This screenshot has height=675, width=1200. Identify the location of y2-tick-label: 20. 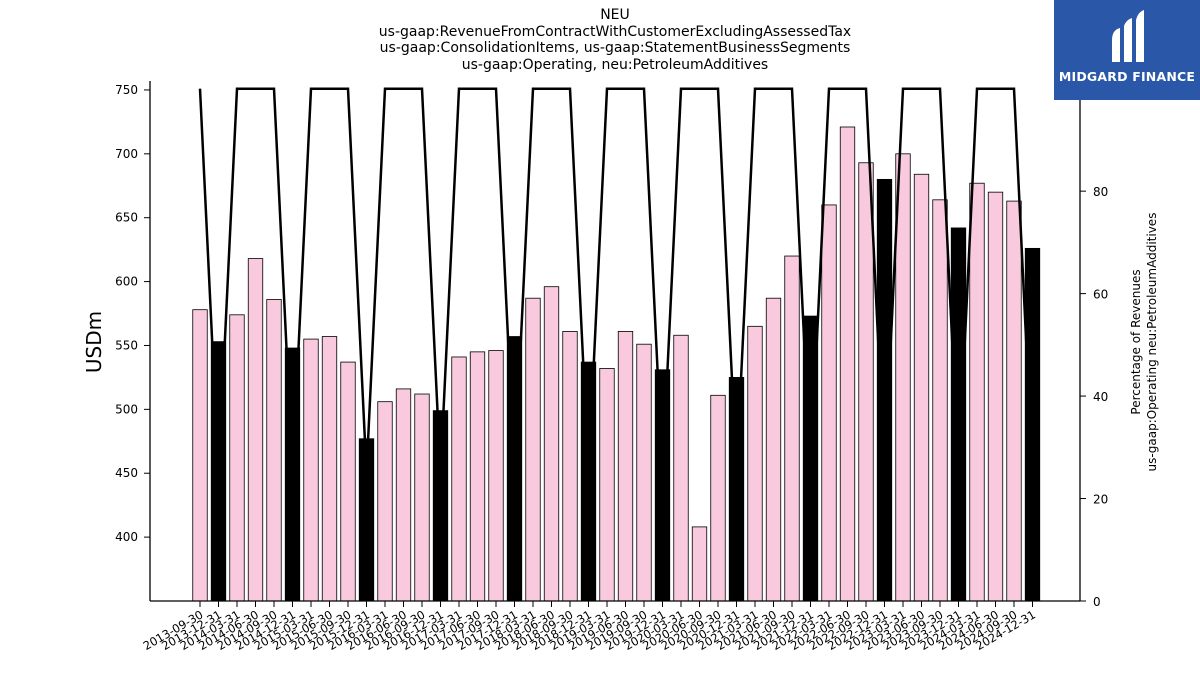
(1100, 500).